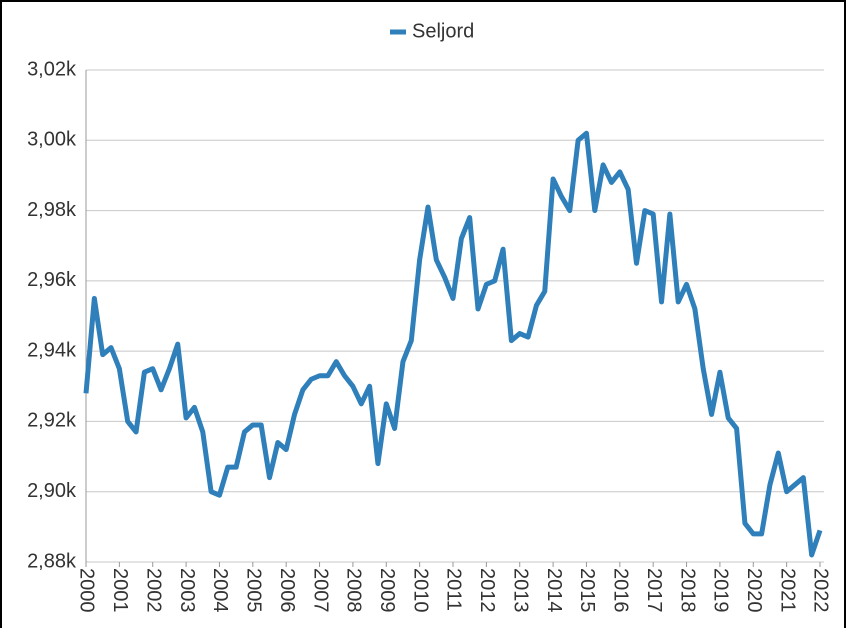  What do you see at coordinates (687, 590) in the screenshot?
I see `x-tick-label: 2018` at bounding box center [687, 590].